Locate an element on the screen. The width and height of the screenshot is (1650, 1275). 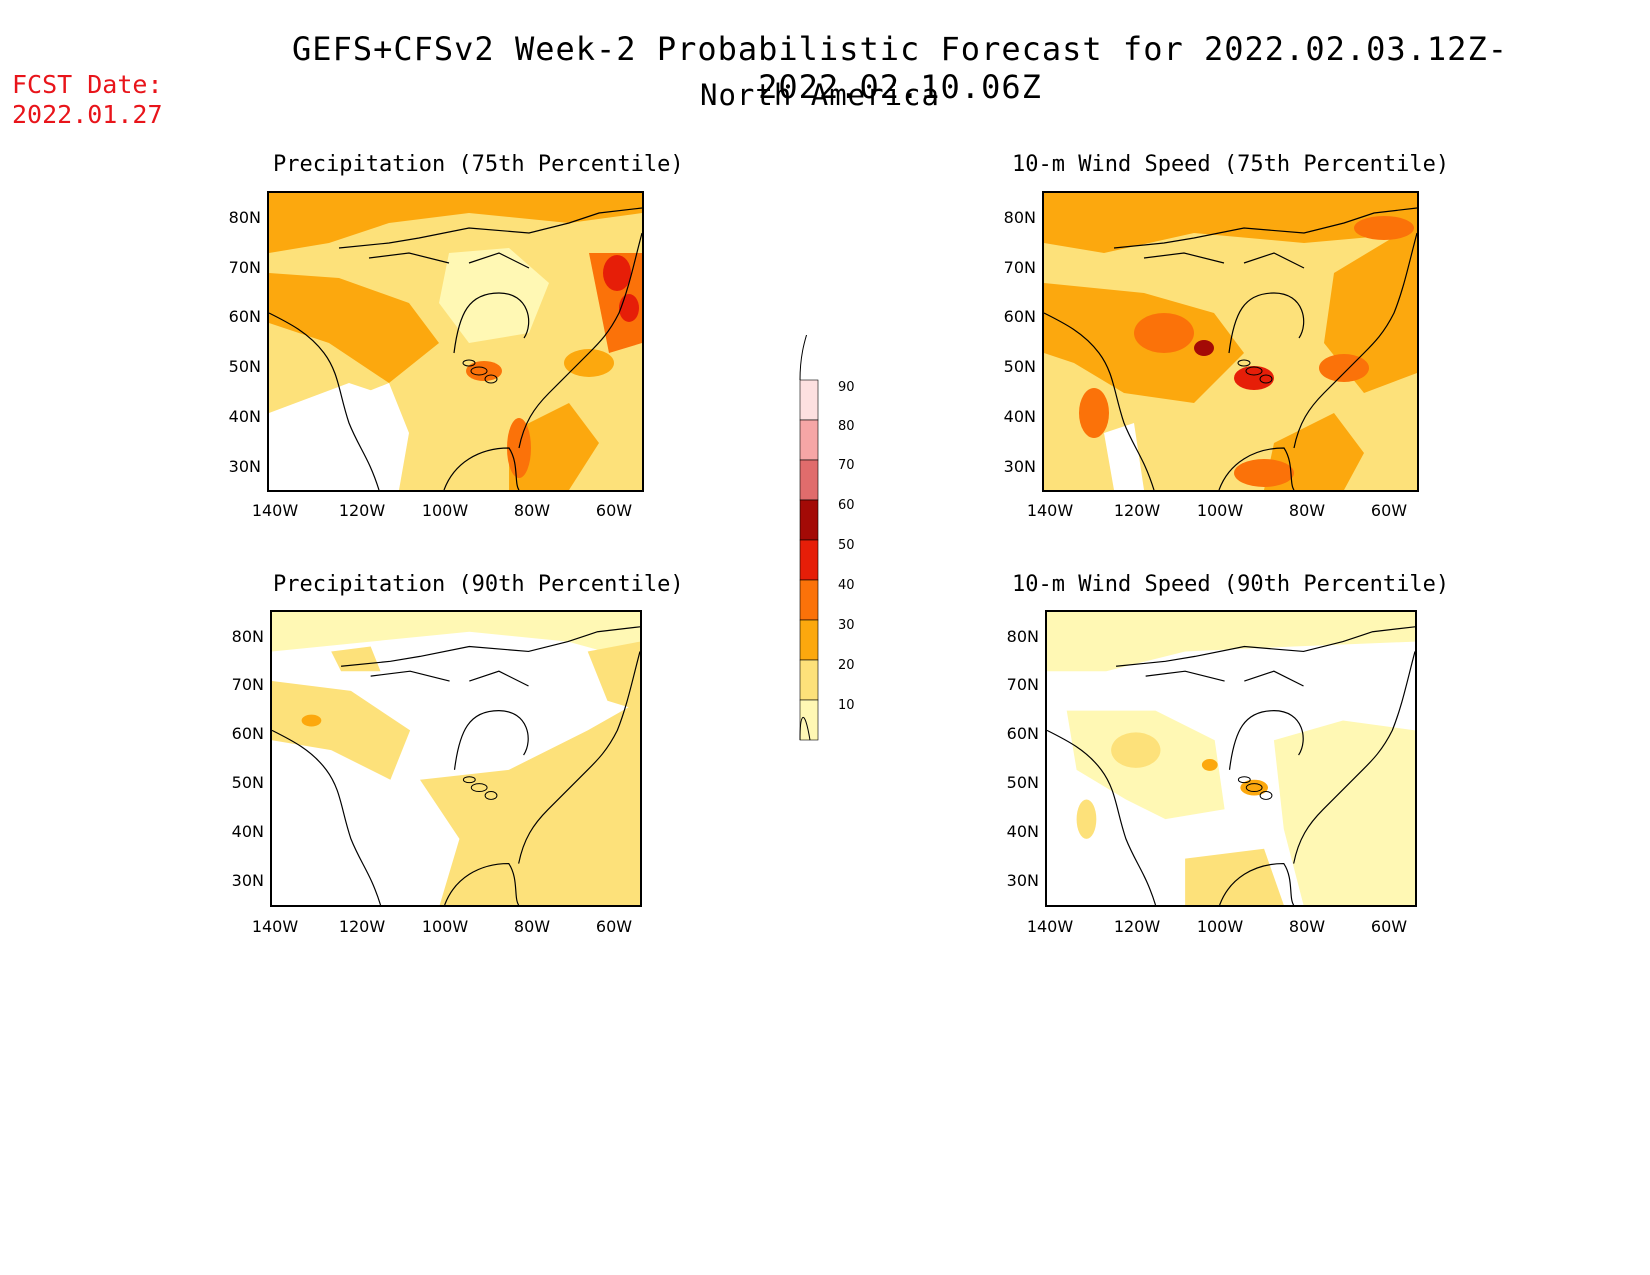
shade-rockies-low is located at coordinates (374, 436).